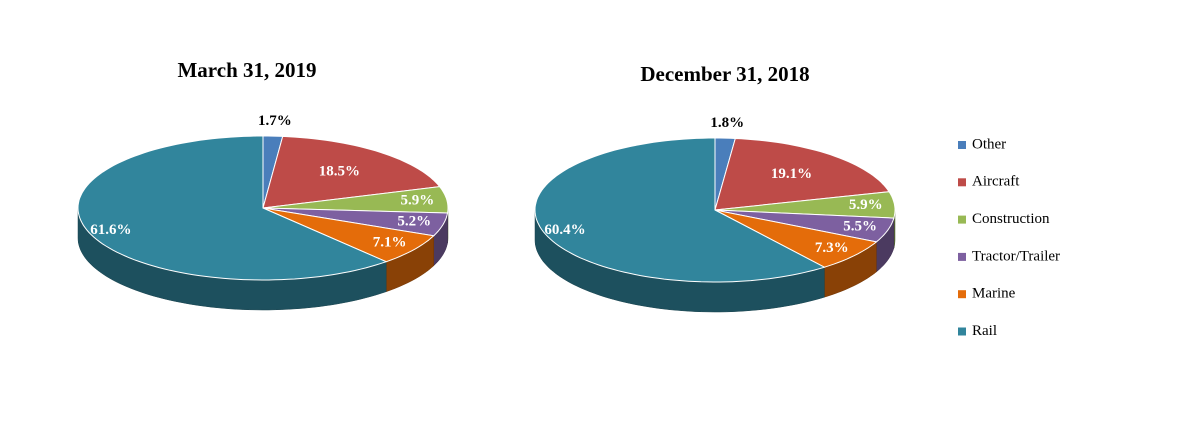 The width and height of the screenshot is (1195, 428). I want to click on legend-text: Aircraft, so click(996, 182).